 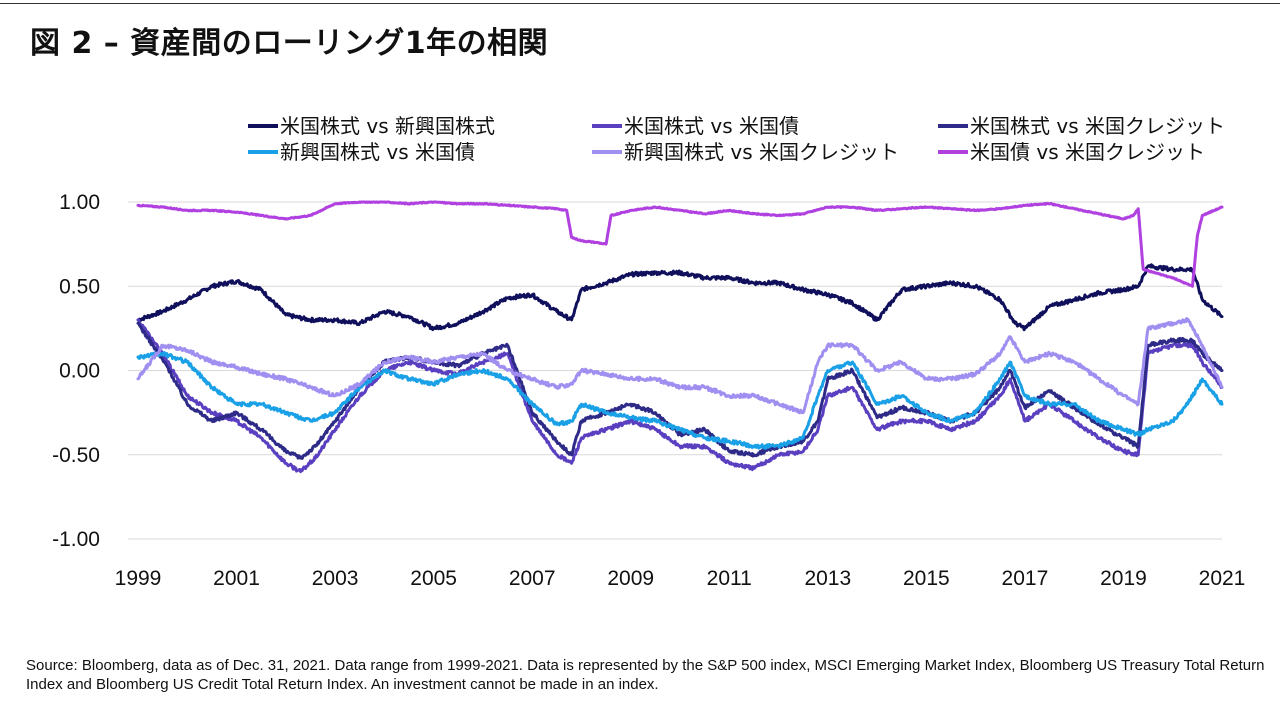 I want to click on x-tick-label: 2019, so click(x=1123, y=578).